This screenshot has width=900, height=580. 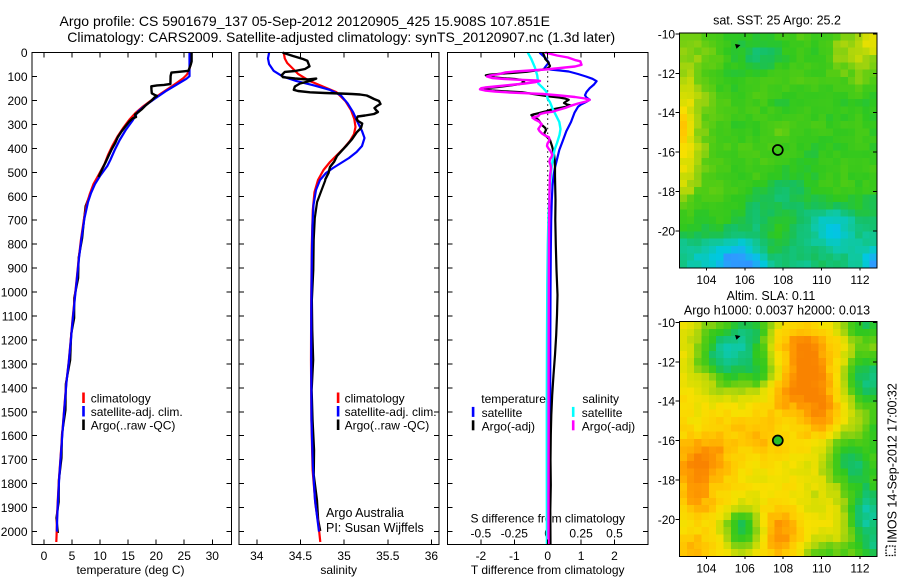 What do you see at coordinates (14, 508) in the screenshot?
I see `svg-text: 1900` at bounding box center [14, 508].